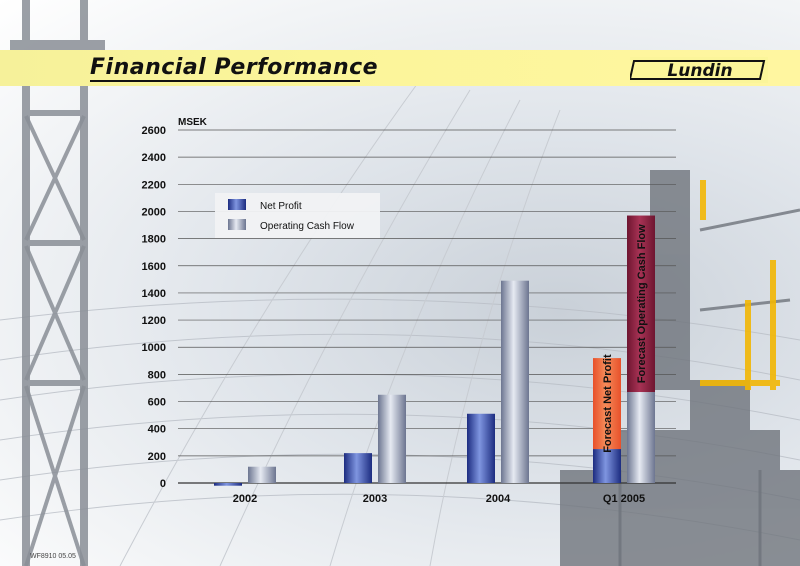 The height and width of the screenshot is (566, 800). Describe the element at coordinates (498, 499) in the screenshot. I see `x-tick-label: 2004` at that location.